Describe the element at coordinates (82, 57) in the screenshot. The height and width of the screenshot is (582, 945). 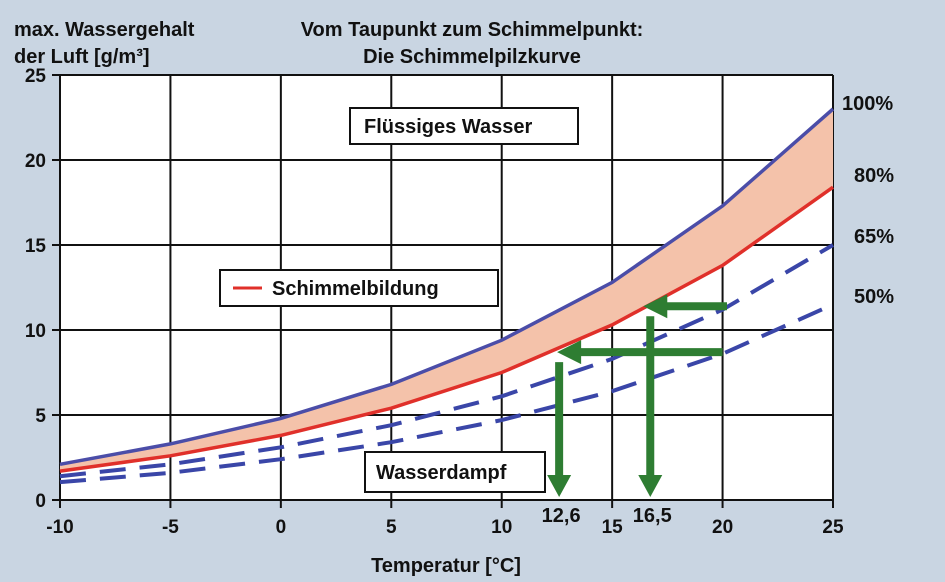
I see `y-axis-label-line2: der Luft [g/m³]` at that location.